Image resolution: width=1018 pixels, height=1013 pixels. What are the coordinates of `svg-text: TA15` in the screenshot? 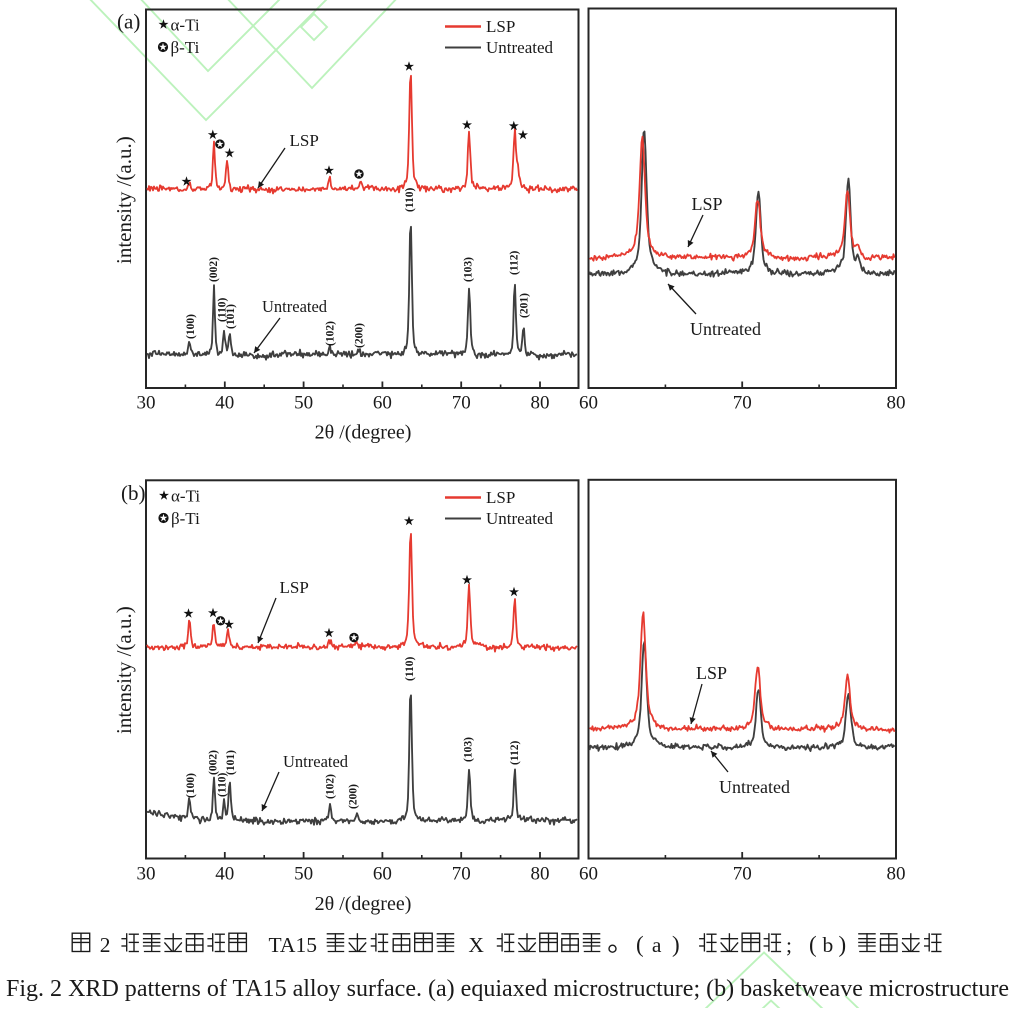 It's located at (293, 945).